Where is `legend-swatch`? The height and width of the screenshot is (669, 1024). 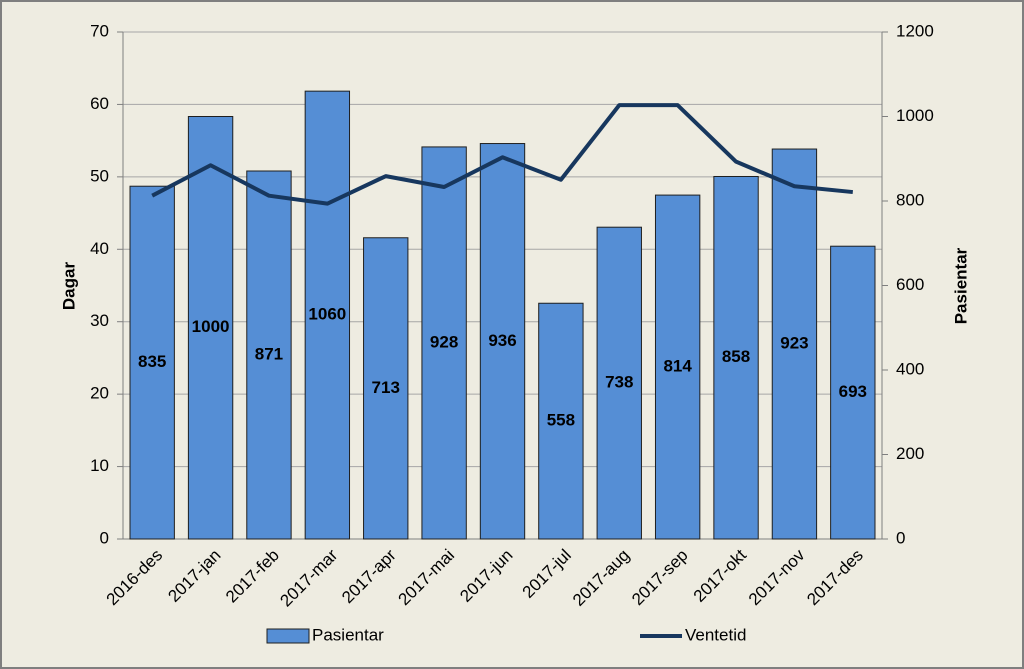
legend-swatch is located at coordinates (288, 636).